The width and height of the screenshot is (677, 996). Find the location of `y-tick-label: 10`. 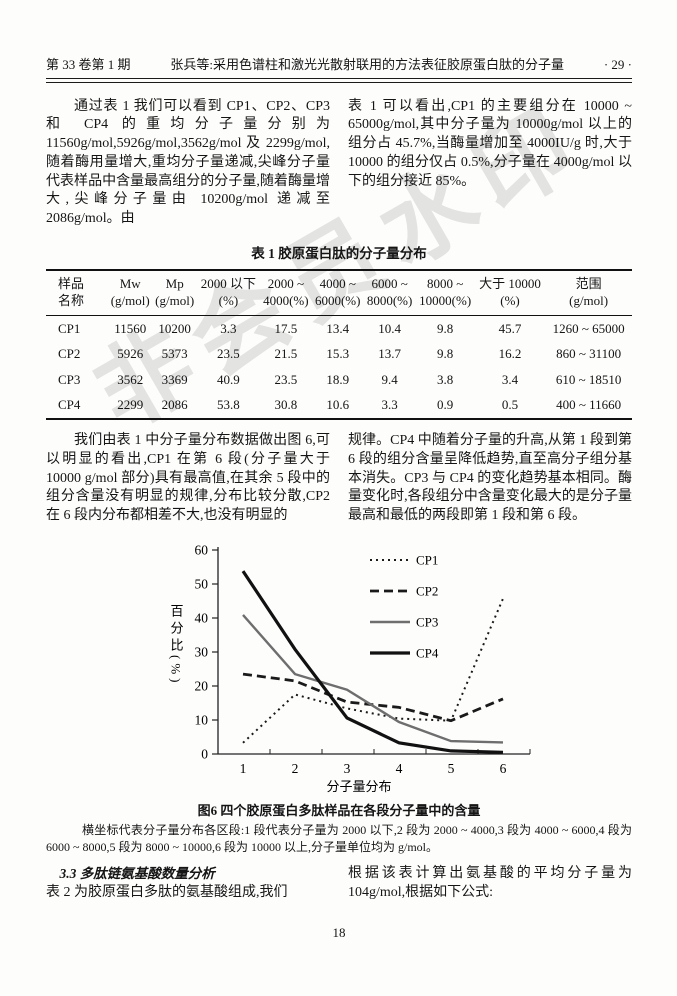

y-tick-label: 10 is located at coordinates (202, 720).